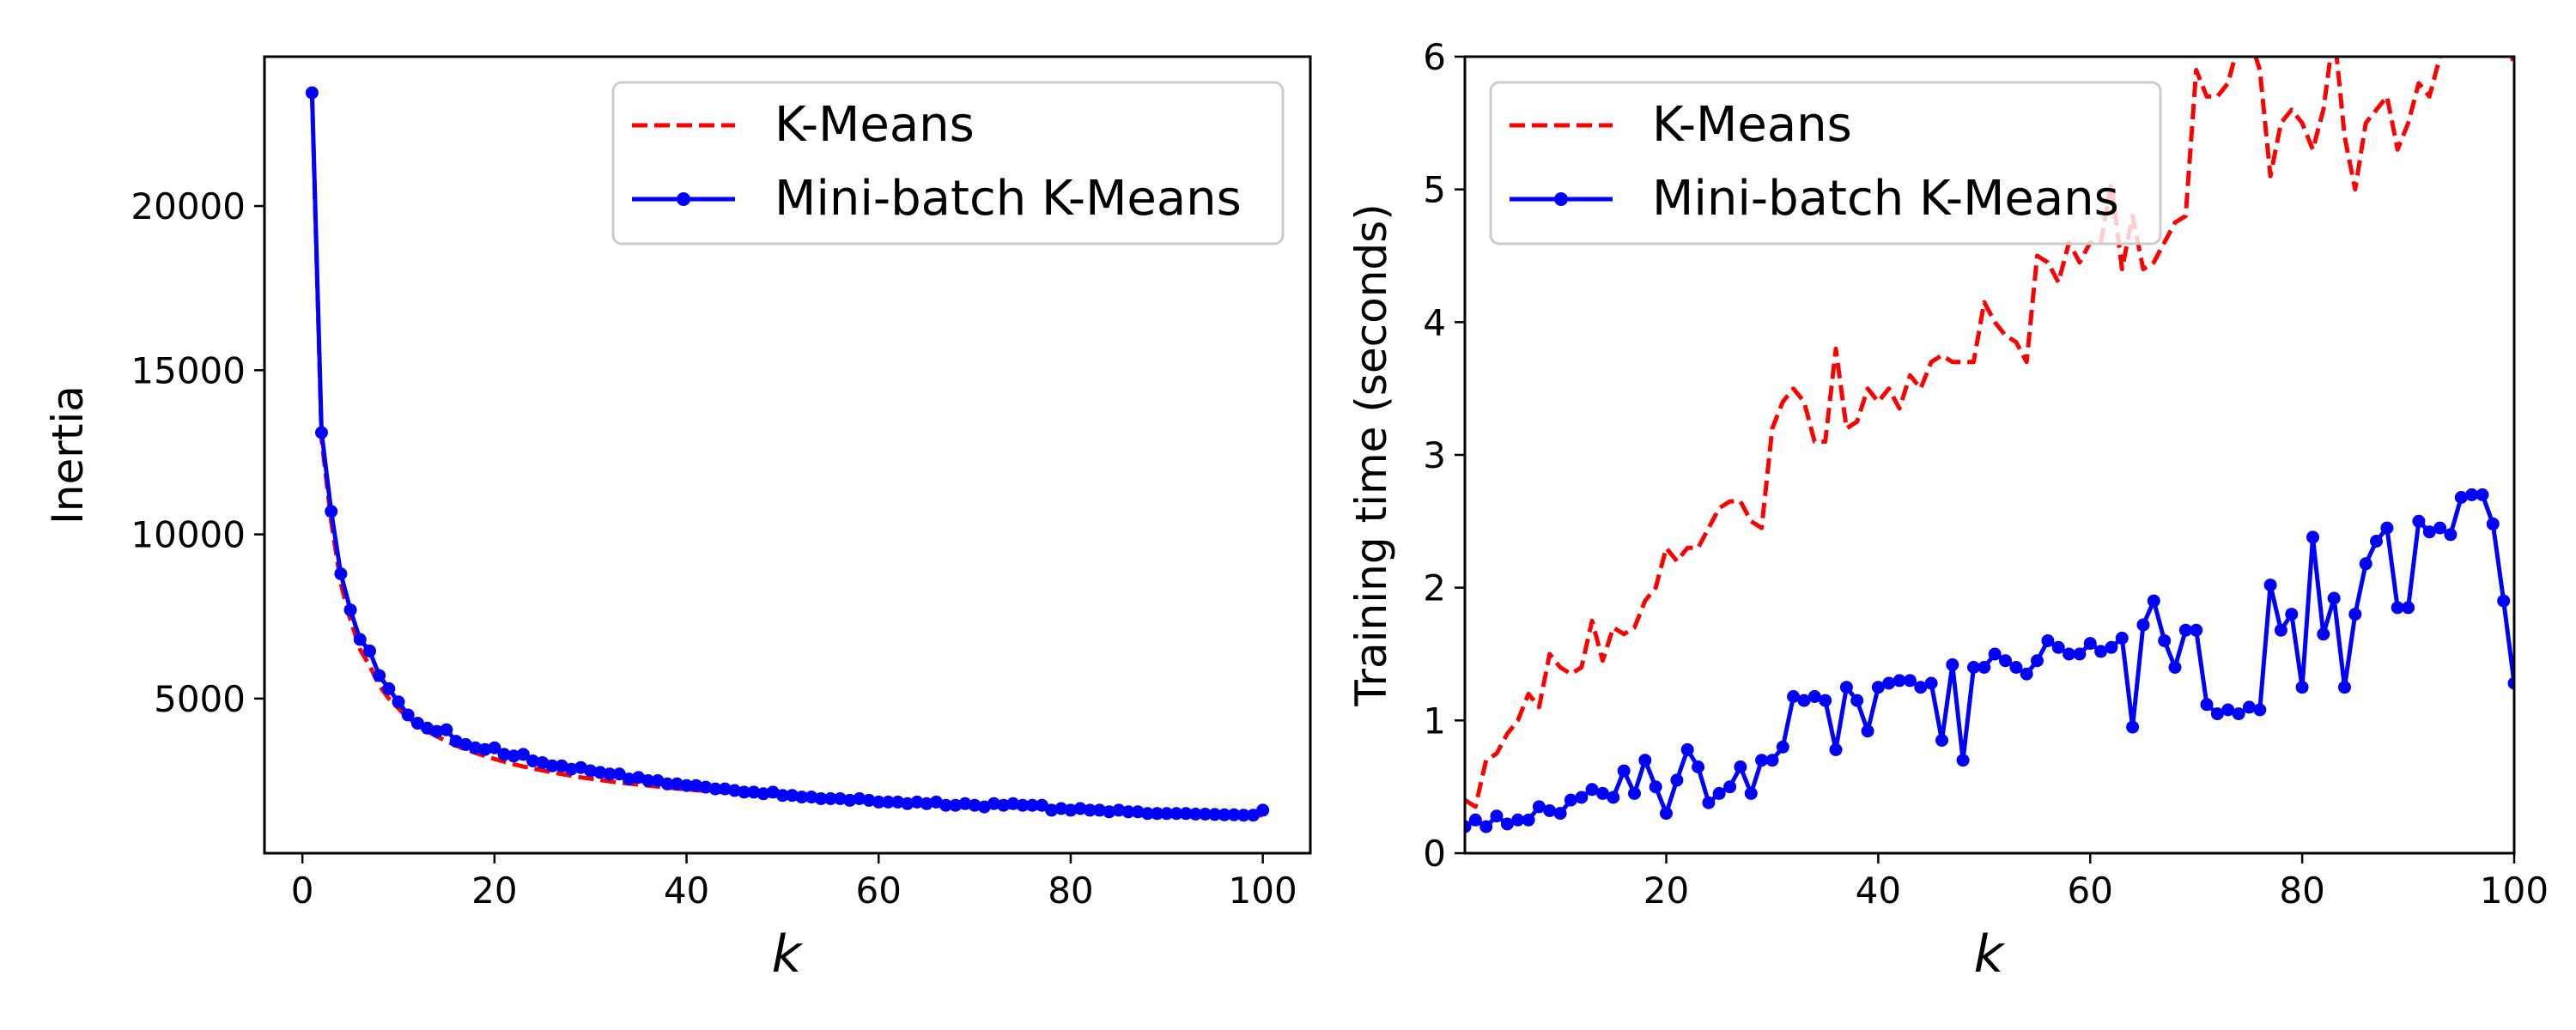  I want to click on training-time-x-tick-label-1: 40, so click(1879, 890).